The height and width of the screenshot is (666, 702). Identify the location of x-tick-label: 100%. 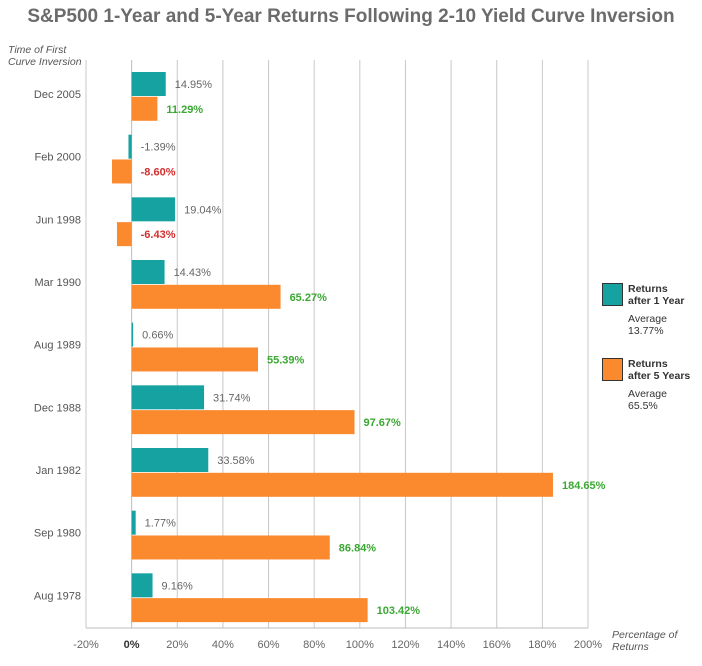
(360, 645).